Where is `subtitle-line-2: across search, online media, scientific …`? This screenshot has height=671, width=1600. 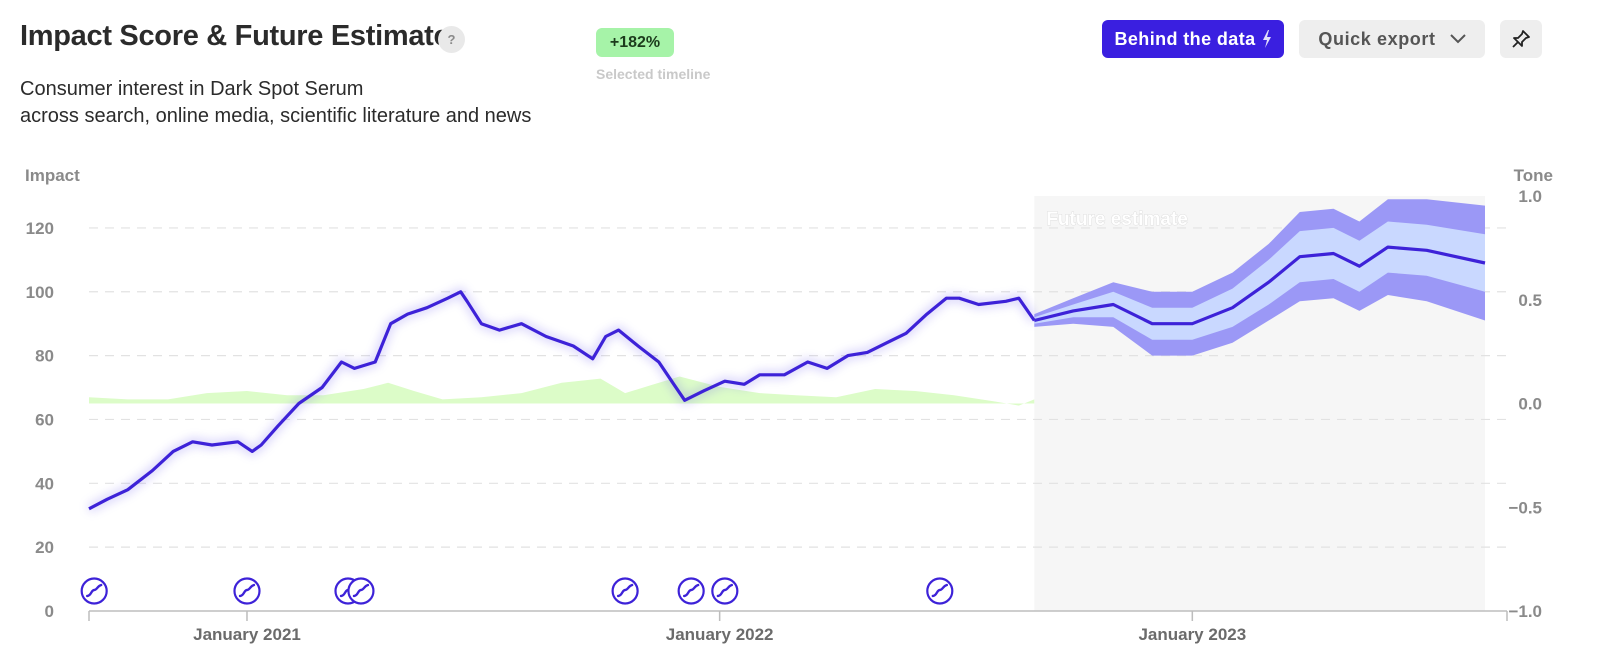
subtitle-line-2: across search, online media, scientific … is located at coordinates (276, 116).